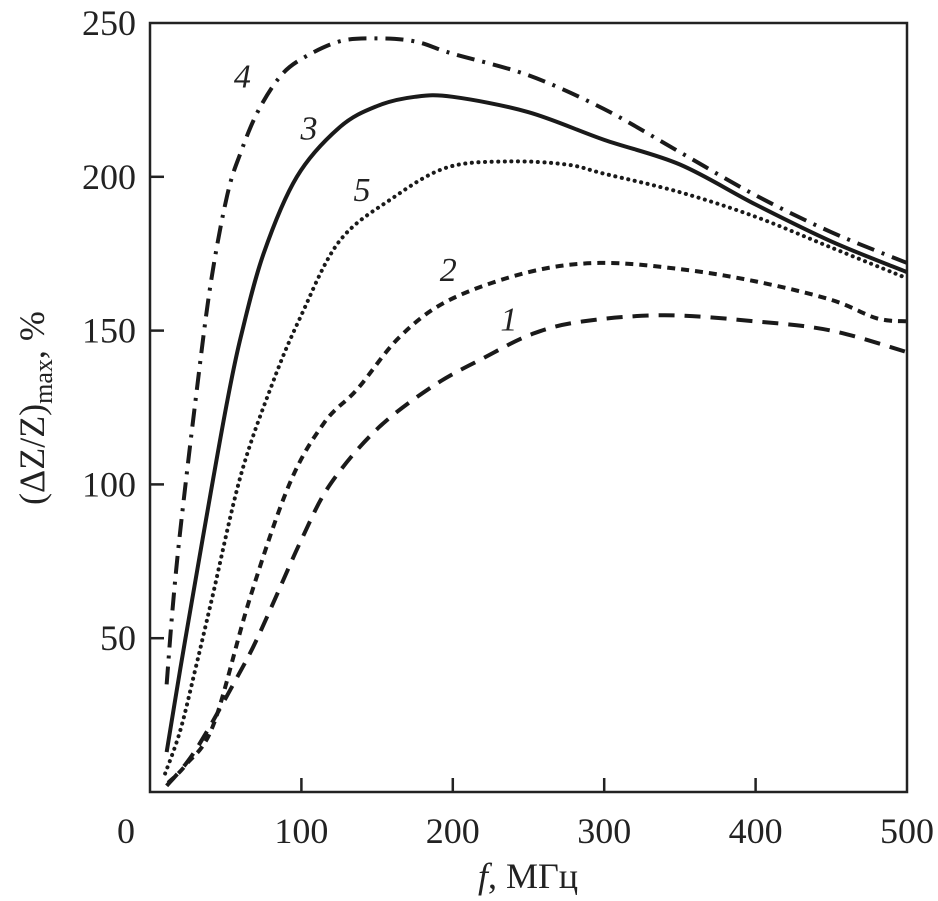 The height and width of the screenshot is (901, 938). What do you see at coordinates (118, 638) in the screenshot?
I see `y-tick-label: 50` at bounding box center [118, 638].